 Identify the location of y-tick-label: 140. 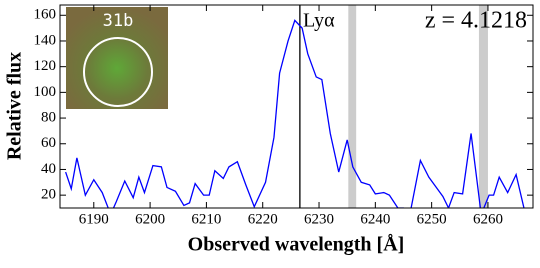
(45, 40).